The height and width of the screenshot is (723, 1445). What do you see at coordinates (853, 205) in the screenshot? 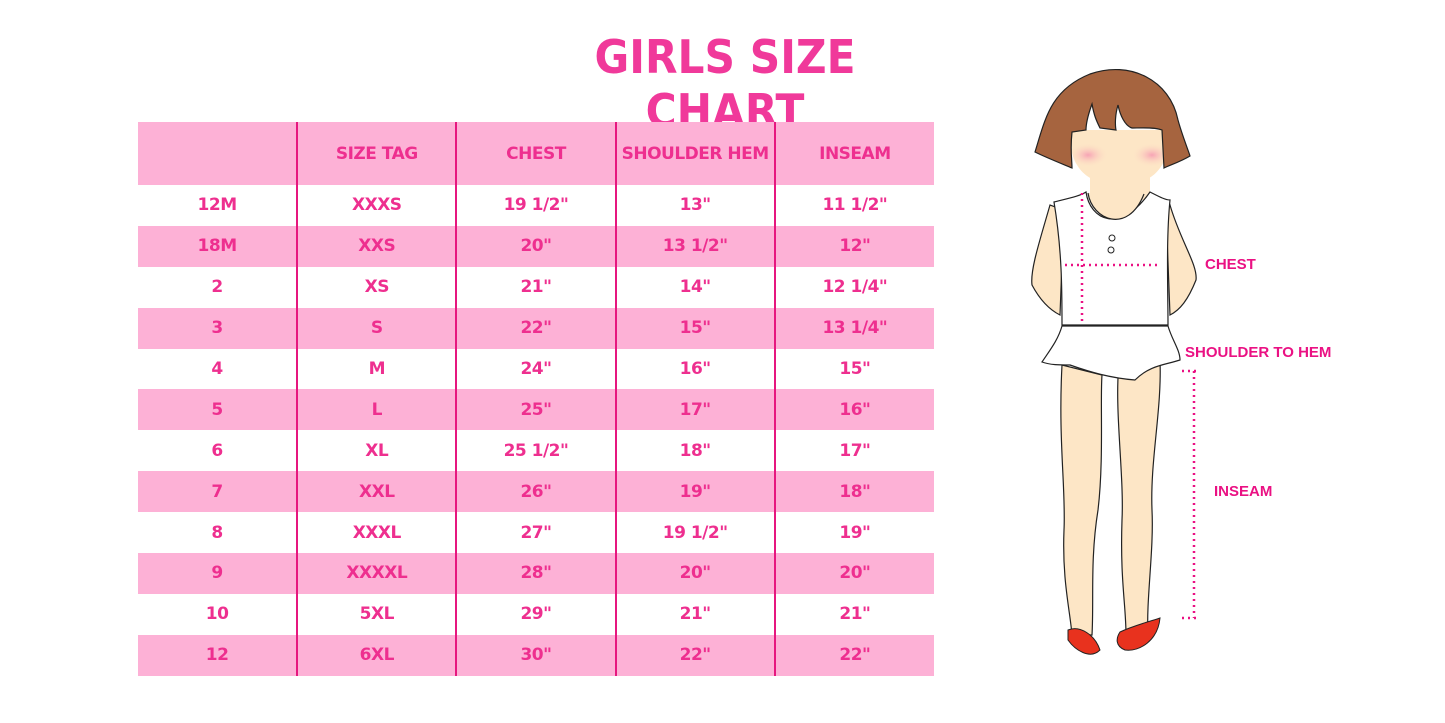
I see `table-cell: 11 1/2"` at bounding box center [853, 205].